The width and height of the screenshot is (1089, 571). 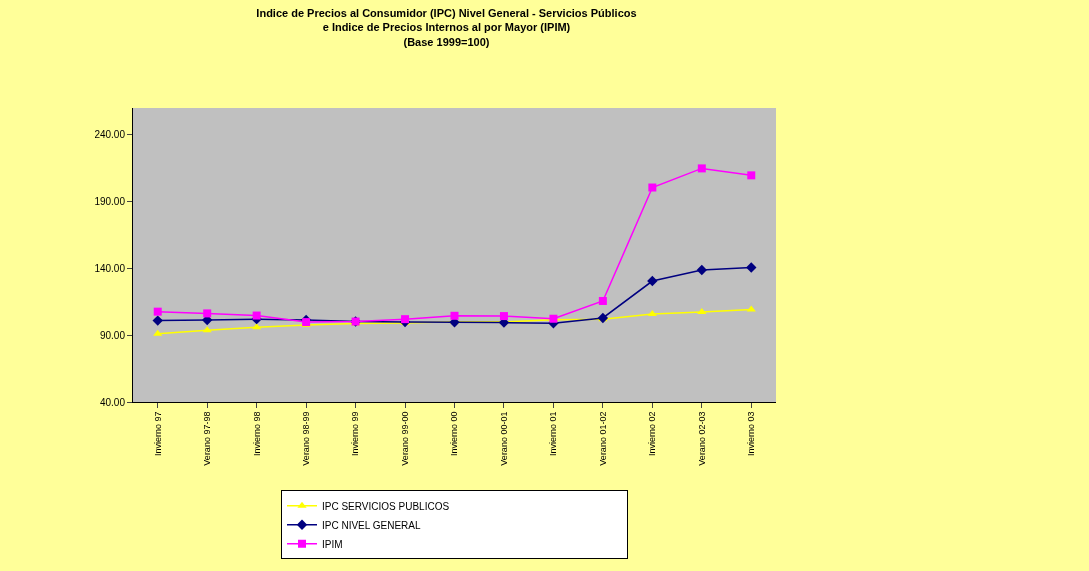 I want to click on x-tick-label: Invierno 00, so click(x=454, y=434).